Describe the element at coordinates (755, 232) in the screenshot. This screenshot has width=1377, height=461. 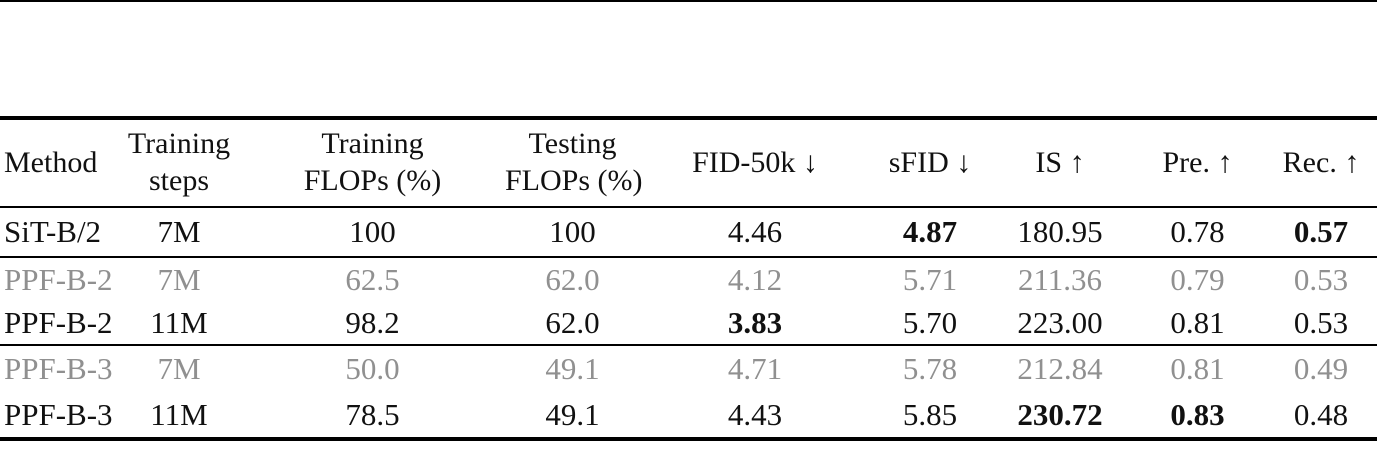
I see `cell-fid50k: 4.46` at that location.